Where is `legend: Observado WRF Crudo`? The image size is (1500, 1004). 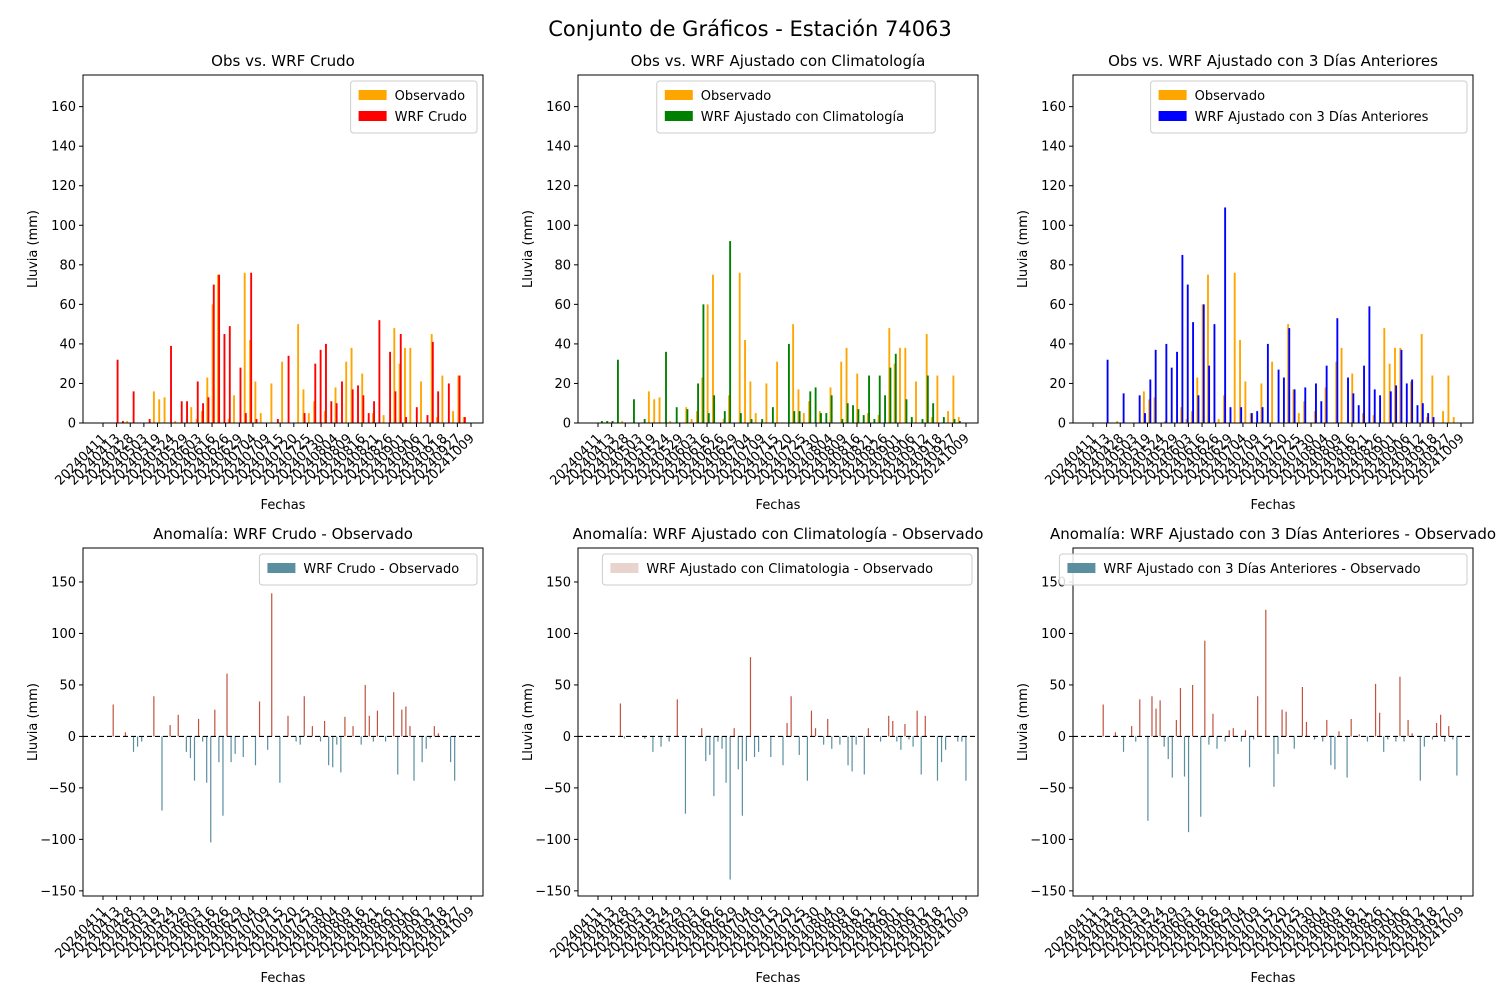
legend: Observado WRF Crudo is located at coordinates (414, 107).